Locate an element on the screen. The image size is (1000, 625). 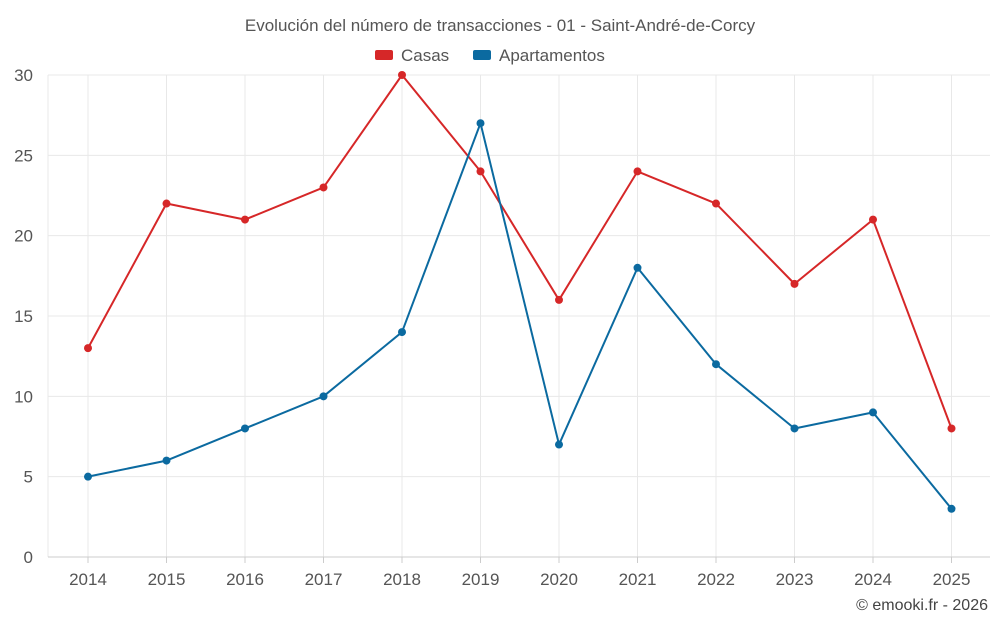
x-tick-label: 2022 is located at coordinates (716, 579).